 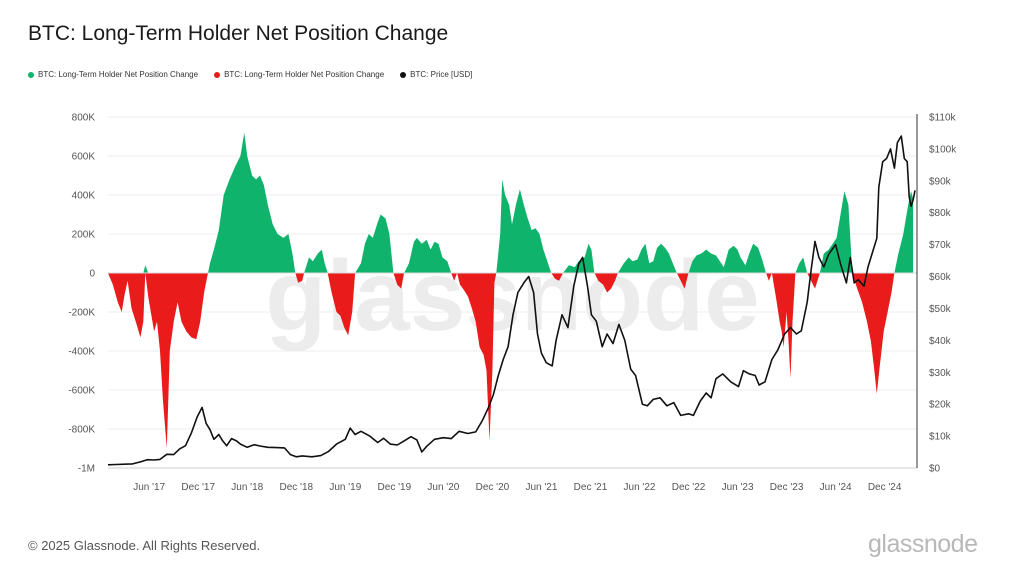 I want to click on x-axis-tick-label: Jun '23, so click(x=738, y=487).